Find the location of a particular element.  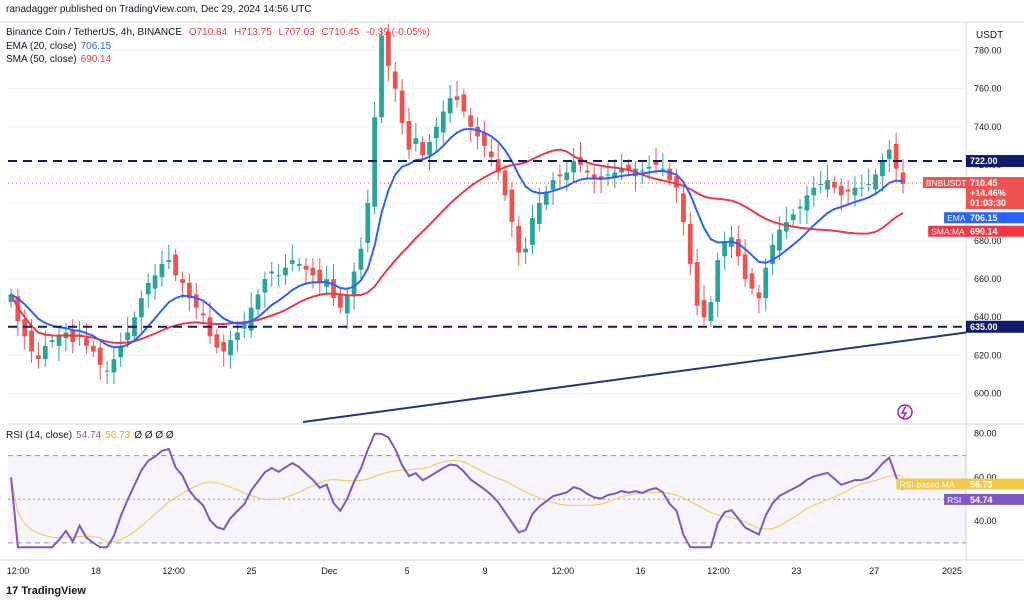

time-tick-label: 25 is located at coordinates (251, 571).